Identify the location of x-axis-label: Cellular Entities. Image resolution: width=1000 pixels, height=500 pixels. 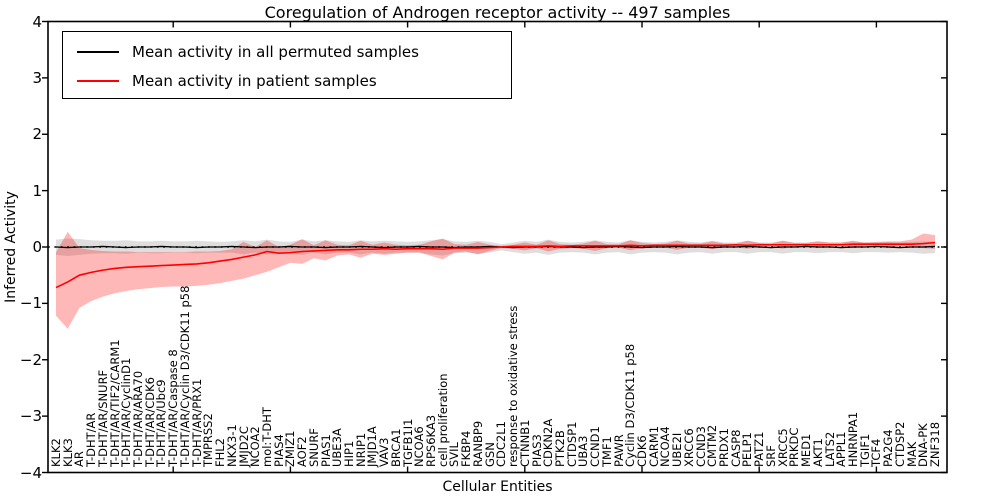
(497, 487).